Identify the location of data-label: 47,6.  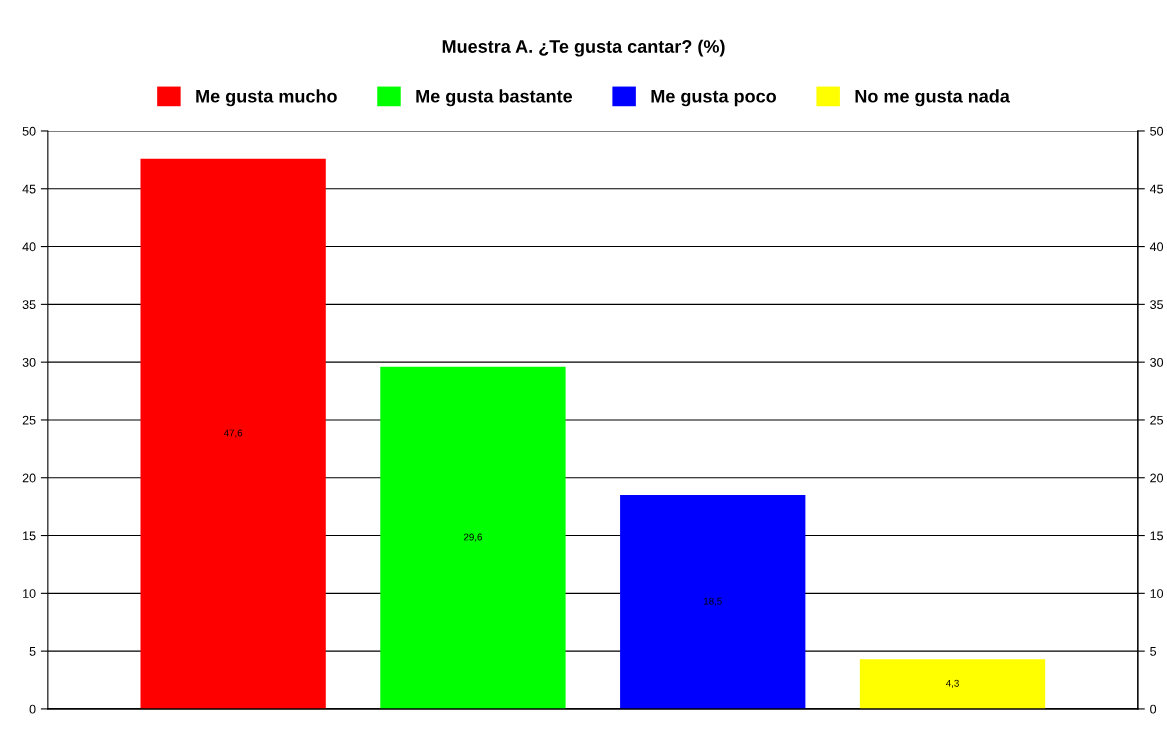
(233, 433).